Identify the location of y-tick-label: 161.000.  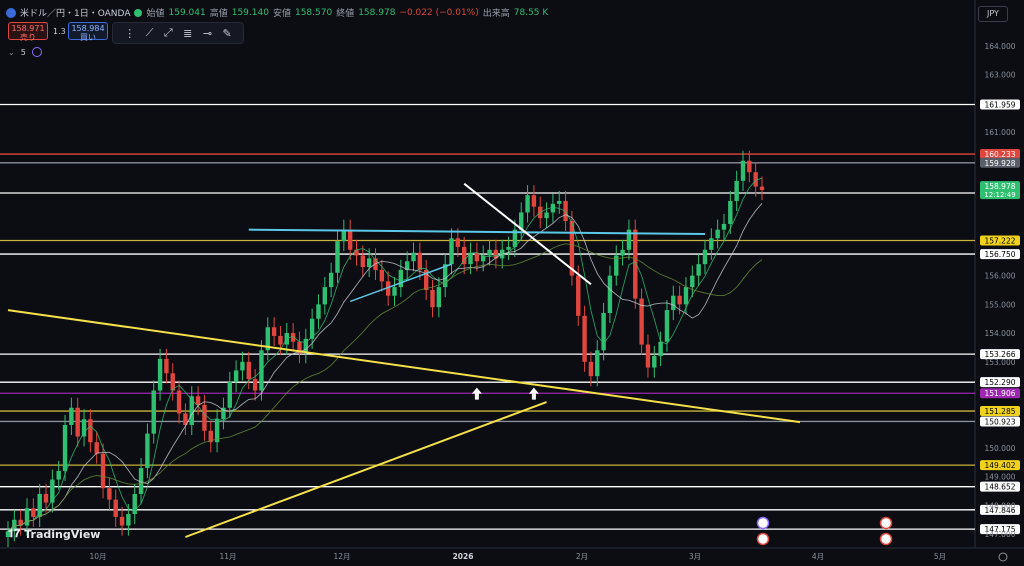
(999, 132).